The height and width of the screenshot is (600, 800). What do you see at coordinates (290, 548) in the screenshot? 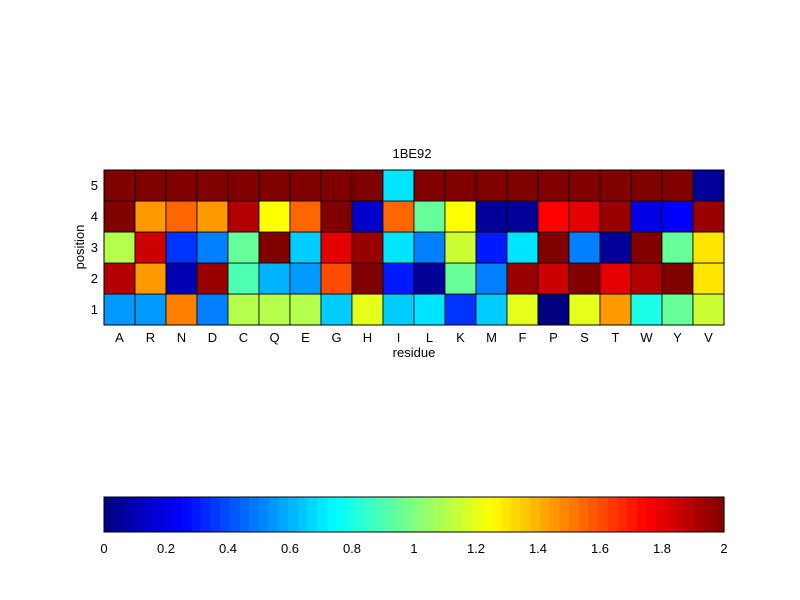
I see `colorbar-tick-label: 0.6` at bounding box center [290, 548].